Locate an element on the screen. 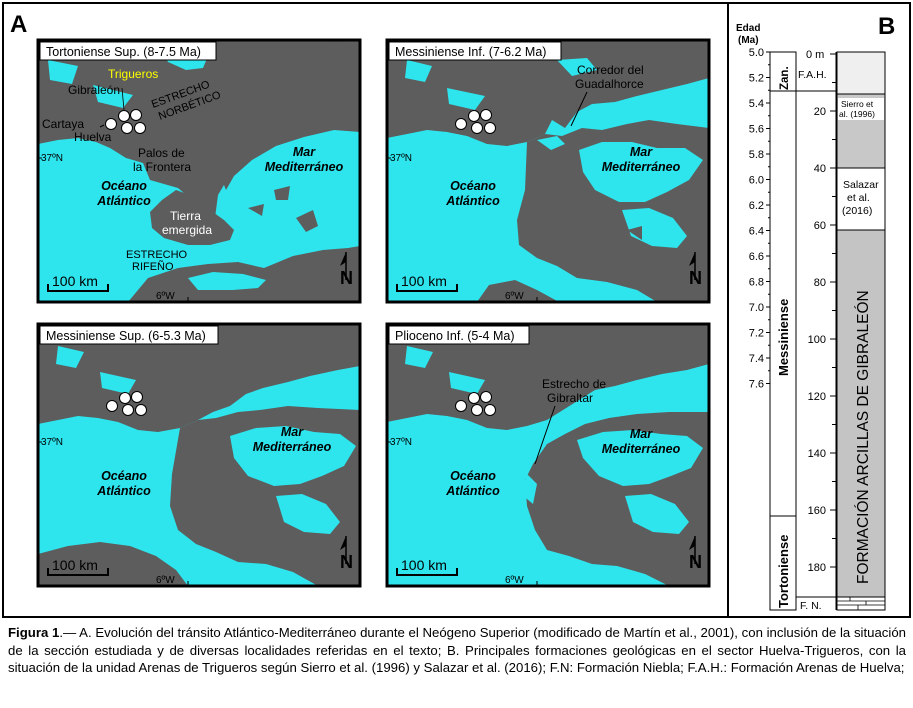  map-title: Messiniense Inf. (7-6.2 Ma) is located at coordinates (470, 52).